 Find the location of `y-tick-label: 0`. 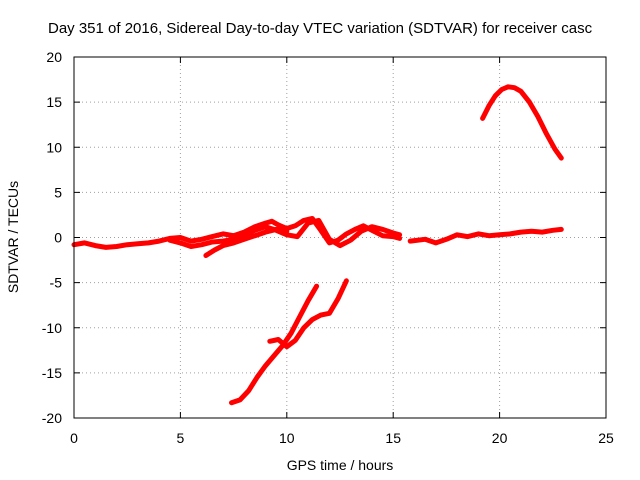

y-tick-label: 0 is located at coordinates (58, 238).